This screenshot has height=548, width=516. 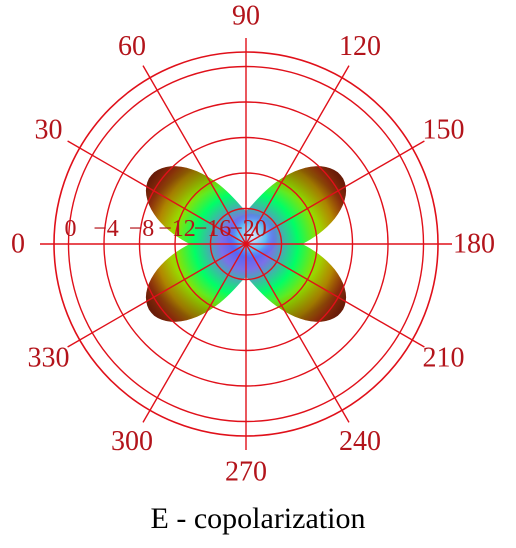 What do you see at coordinates (177, 229) in the screenshot?
I see `radial-tick-label: −12` at bounding box center [177, 229].